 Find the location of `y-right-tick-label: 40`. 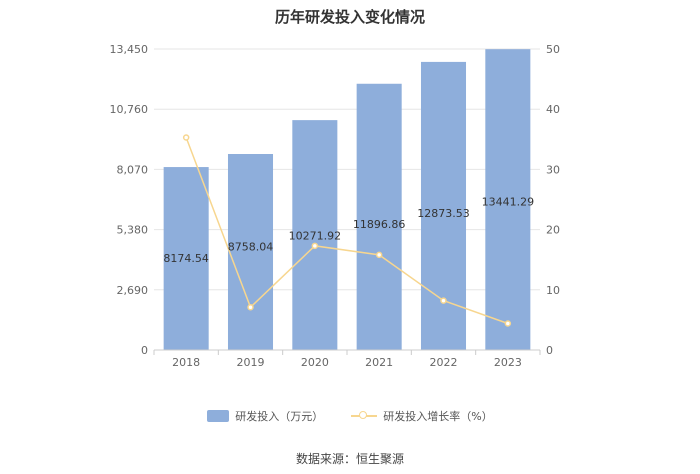

y-right-tick-label: 40 is located at coordinates (553, 109).